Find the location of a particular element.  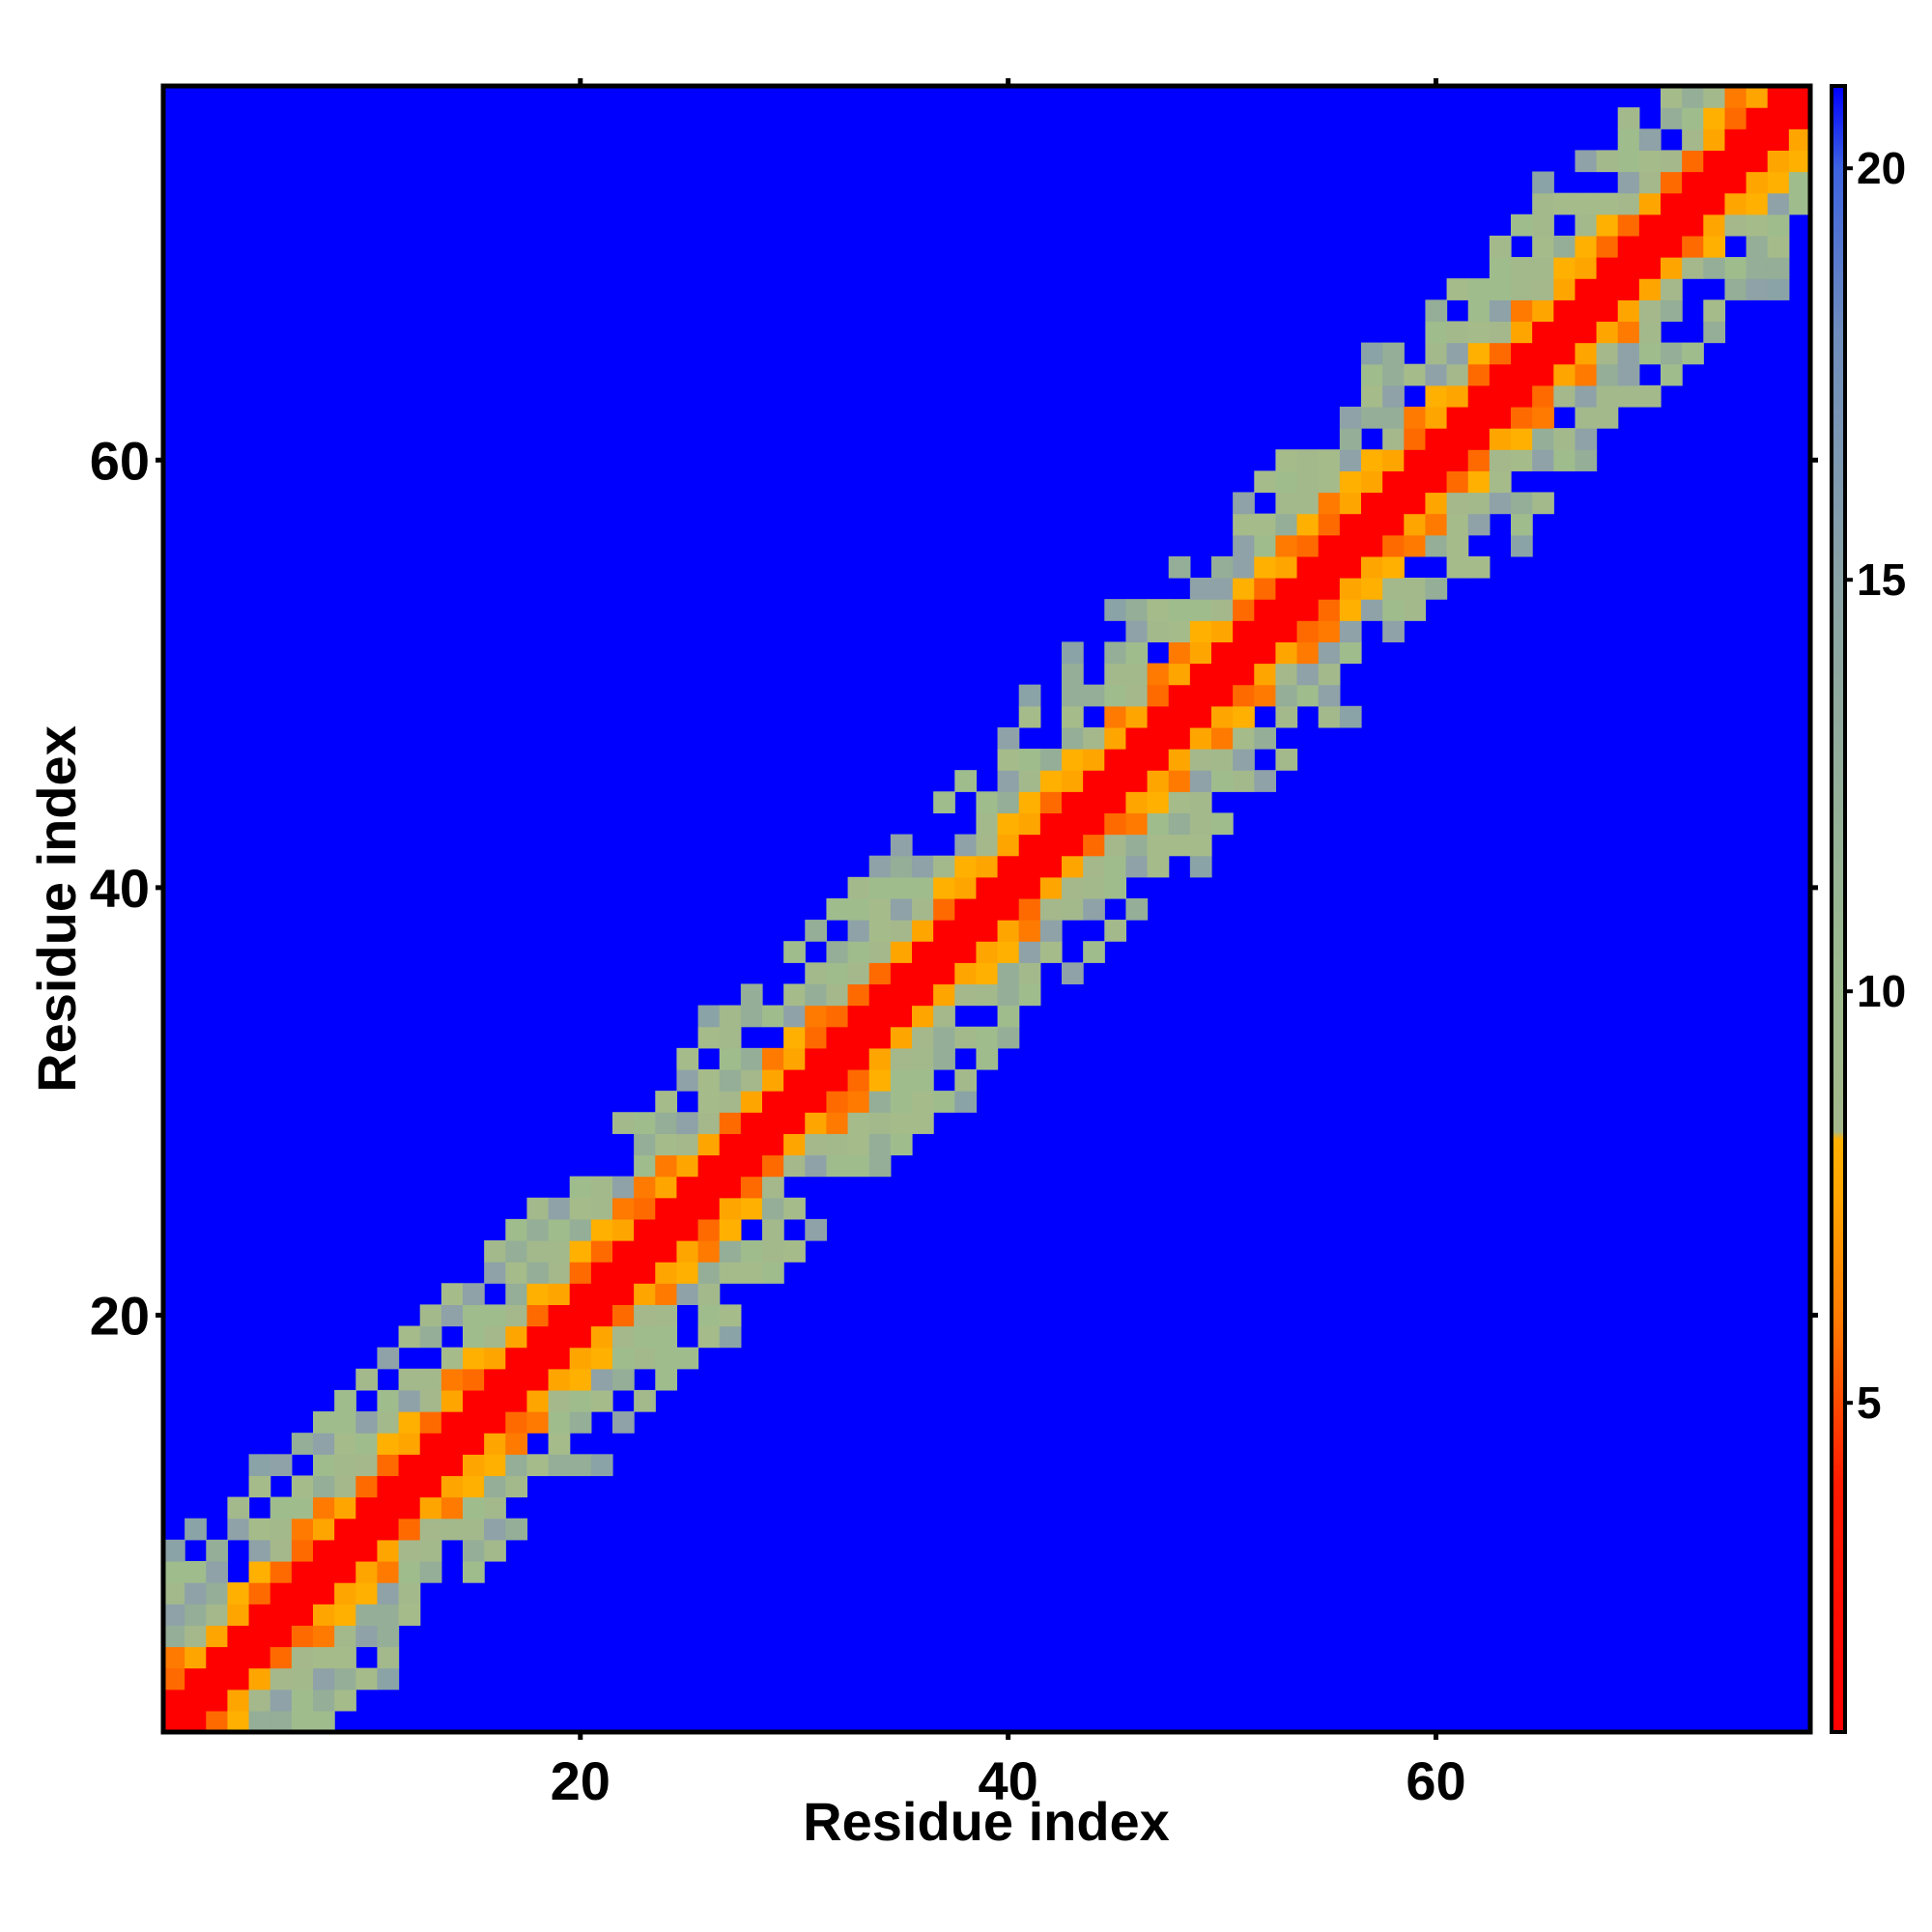

x-tick-label: 20 is located at coordinates (581, 1780).